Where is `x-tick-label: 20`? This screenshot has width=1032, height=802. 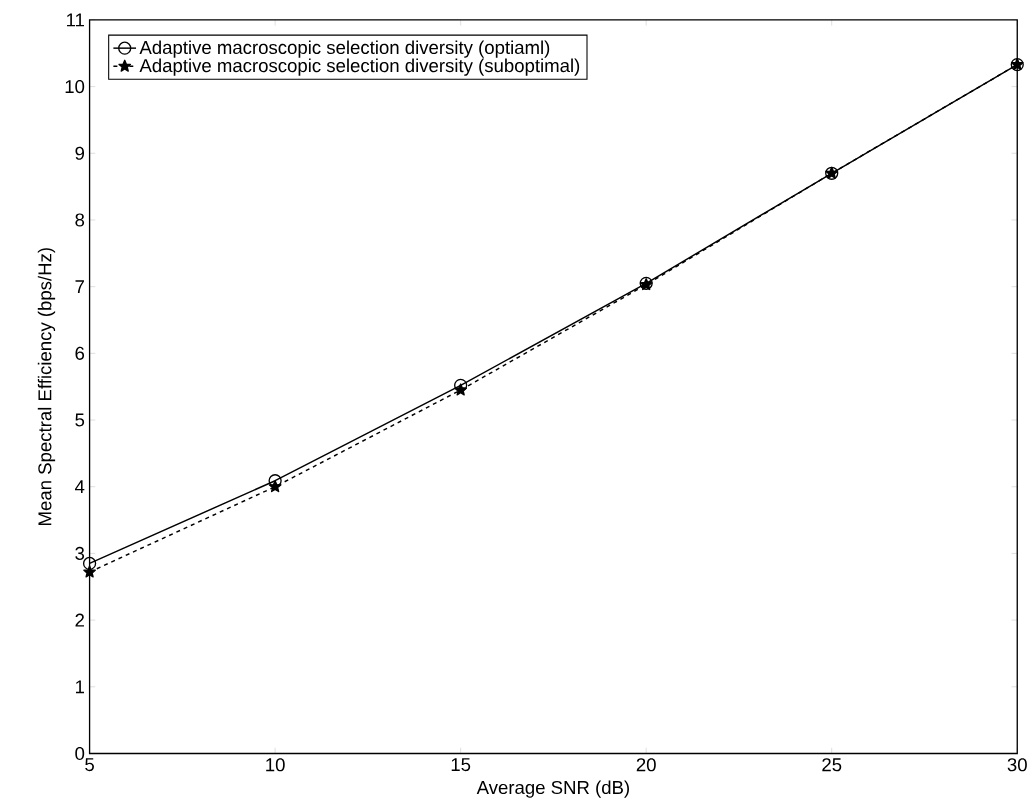 x-tick-label: 20 is located at coordinates (646, 765).